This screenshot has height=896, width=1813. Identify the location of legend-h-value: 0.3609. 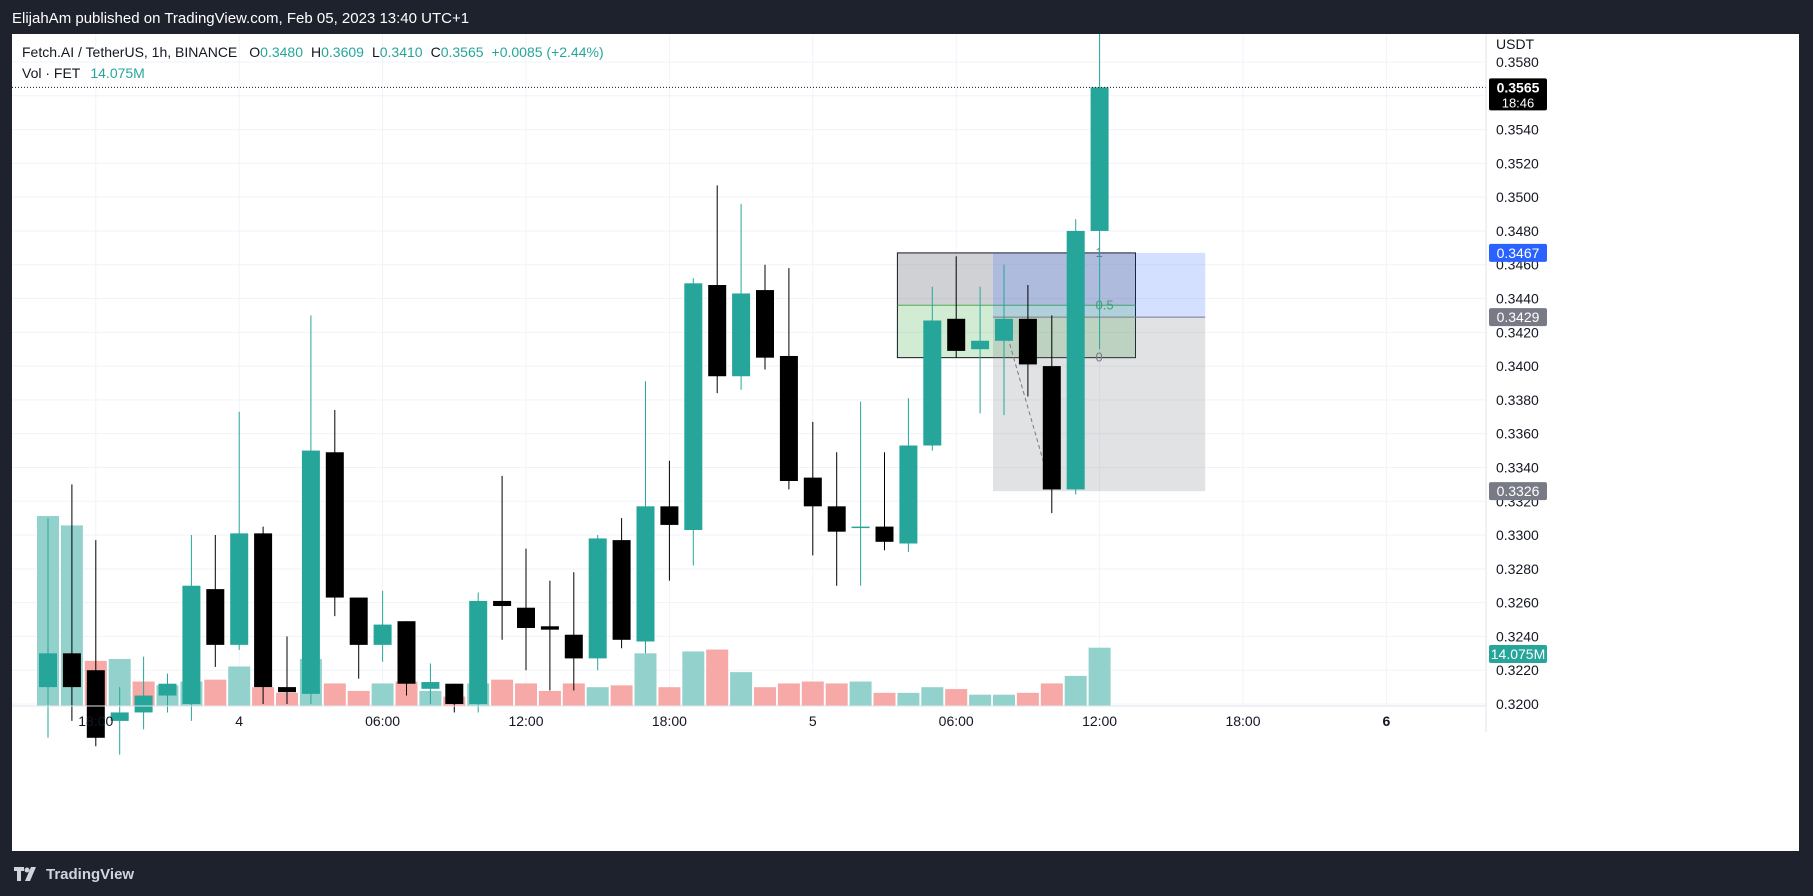
(342, 52).